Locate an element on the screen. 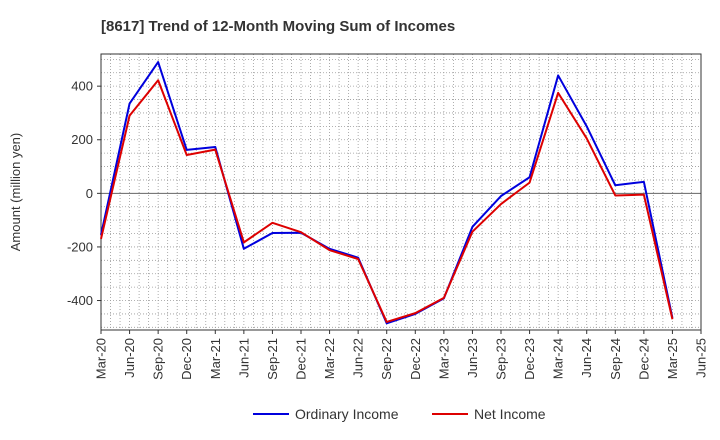 This screenshot has width=720, height=440. x-tick-label: Jun-22 is located at coordinates (358, 358).